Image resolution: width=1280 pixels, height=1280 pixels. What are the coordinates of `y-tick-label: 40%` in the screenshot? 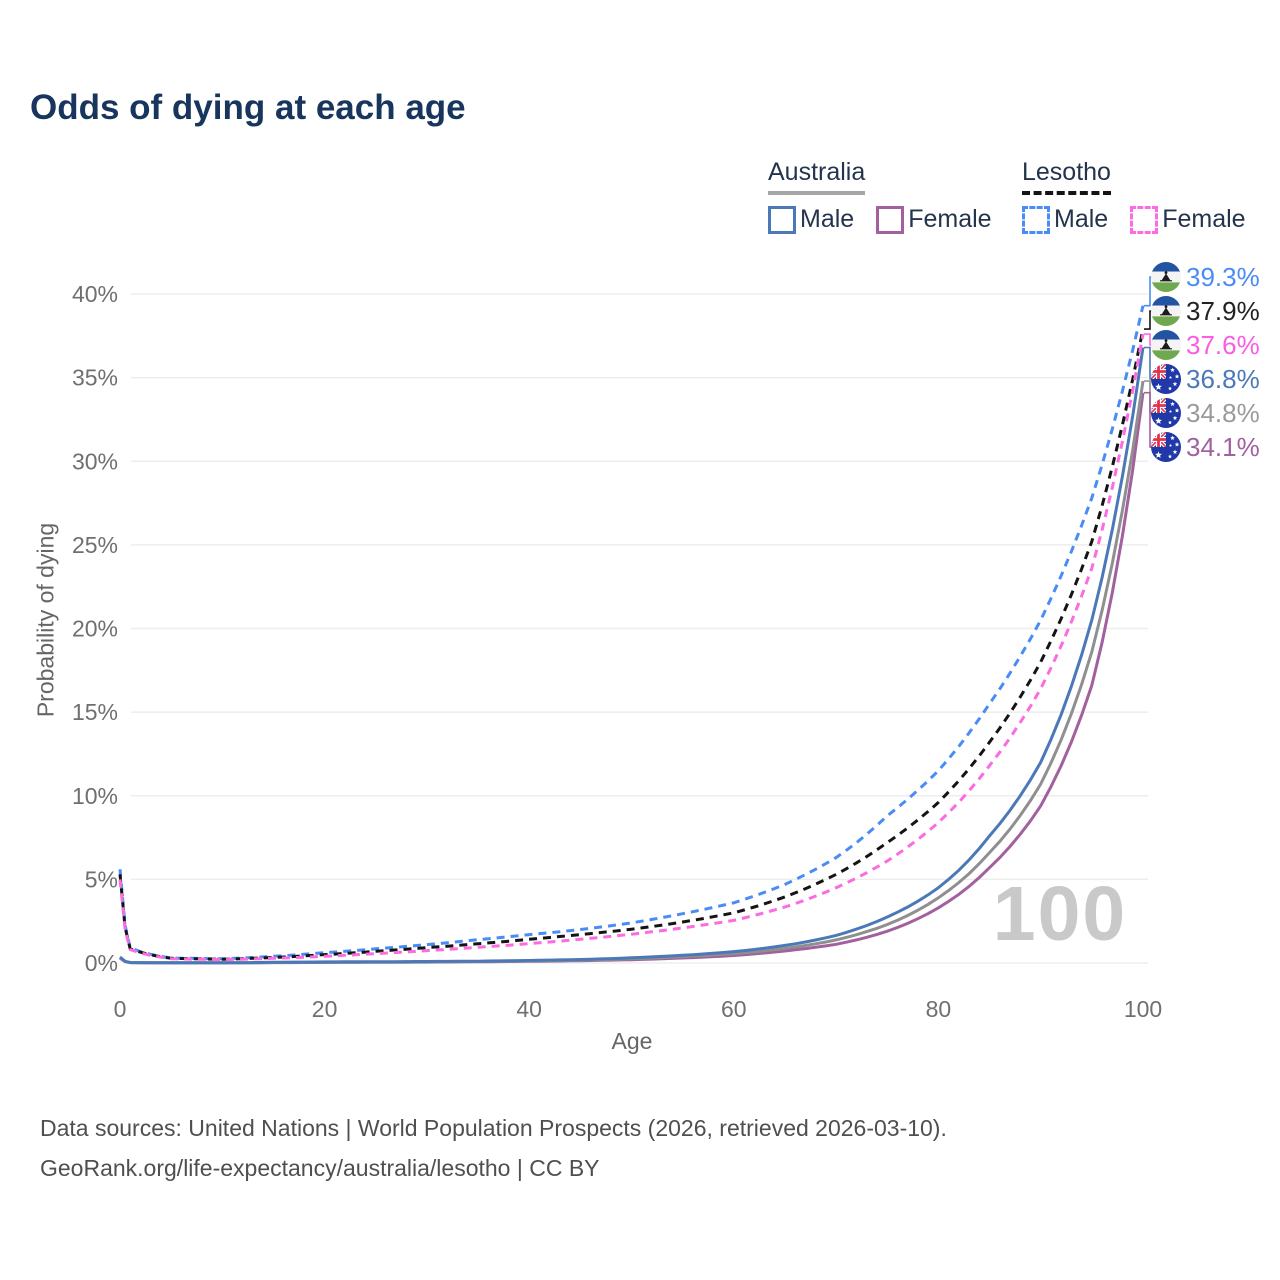 It's located at (95, 294).